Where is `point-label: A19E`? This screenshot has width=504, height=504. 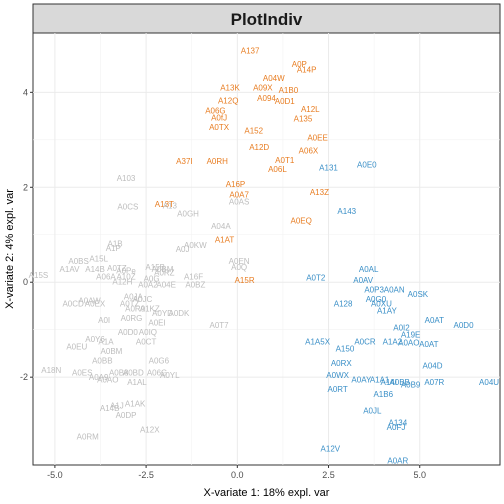 point-label: A19E is located at coordinates (411, 334).